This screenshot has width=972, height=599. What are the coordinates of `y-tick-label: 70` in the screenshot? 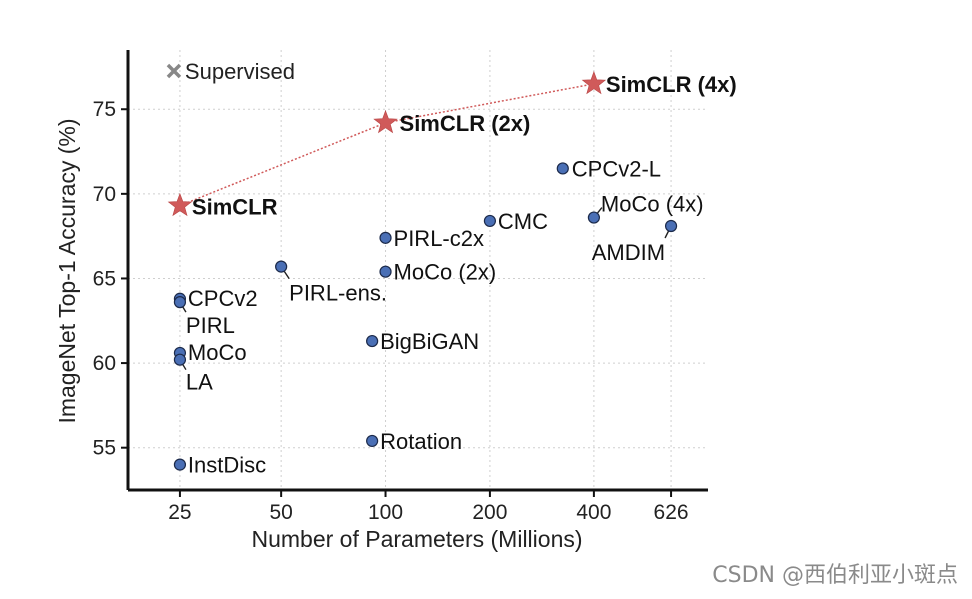 It's located at (104, 194).